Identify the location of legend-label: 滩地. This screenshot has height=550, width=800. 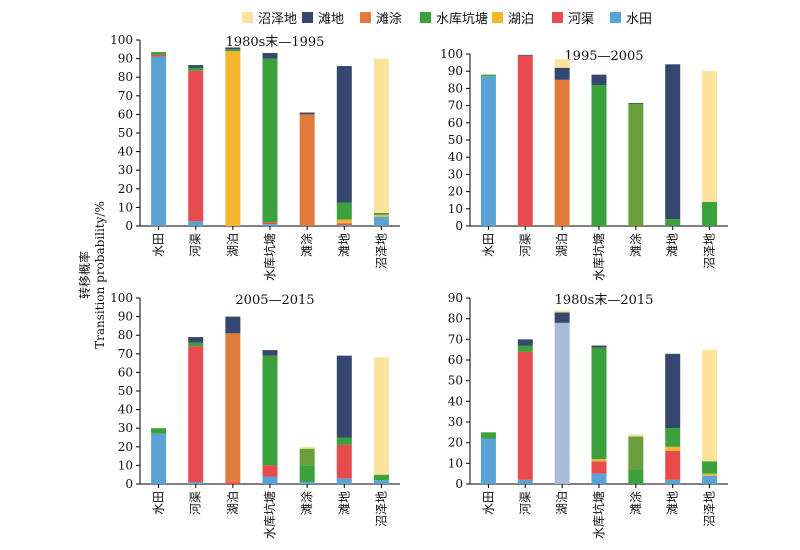
(331, 19).